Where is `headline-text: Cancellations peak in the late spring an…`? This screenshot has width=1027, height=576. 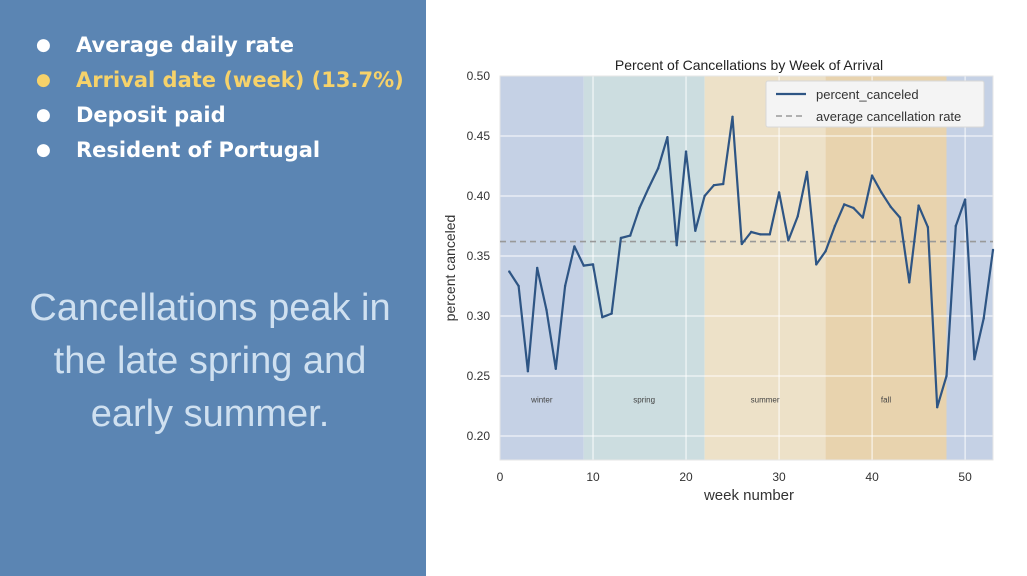 headline-text: Cancellations peak in the late spring an… is located at coordinates (210, 361).